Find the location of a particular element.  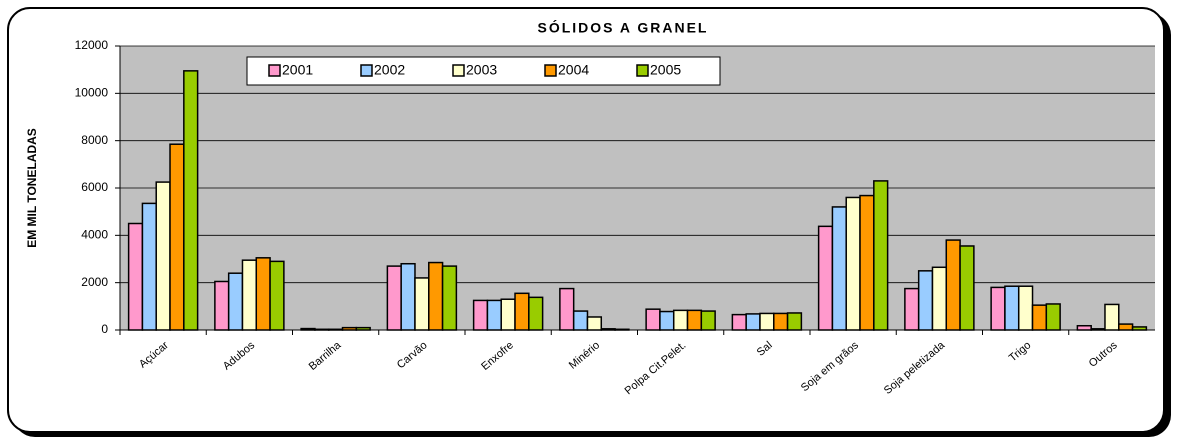

legend-label: 2001 is located at coordinates (297, 70).